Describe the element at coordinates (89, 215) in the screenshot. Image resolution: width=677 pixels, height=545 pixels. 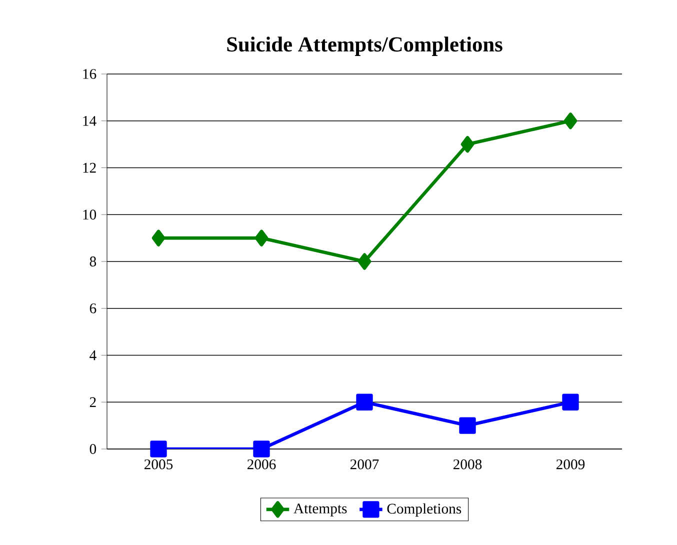
I see `y-tick-label: 10` at that location.